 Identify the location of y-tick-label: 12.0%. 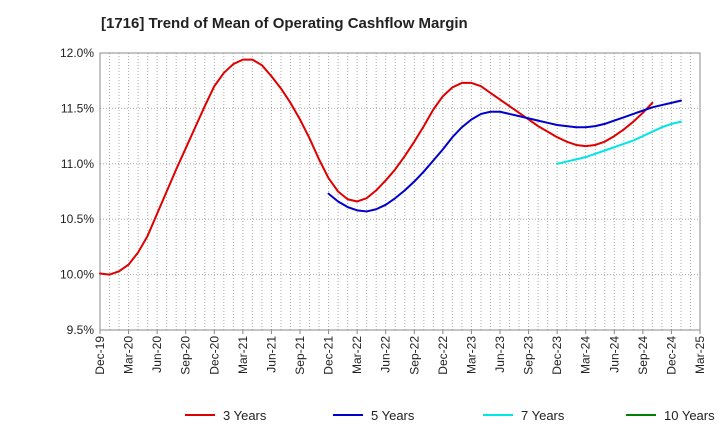
(77, 53).